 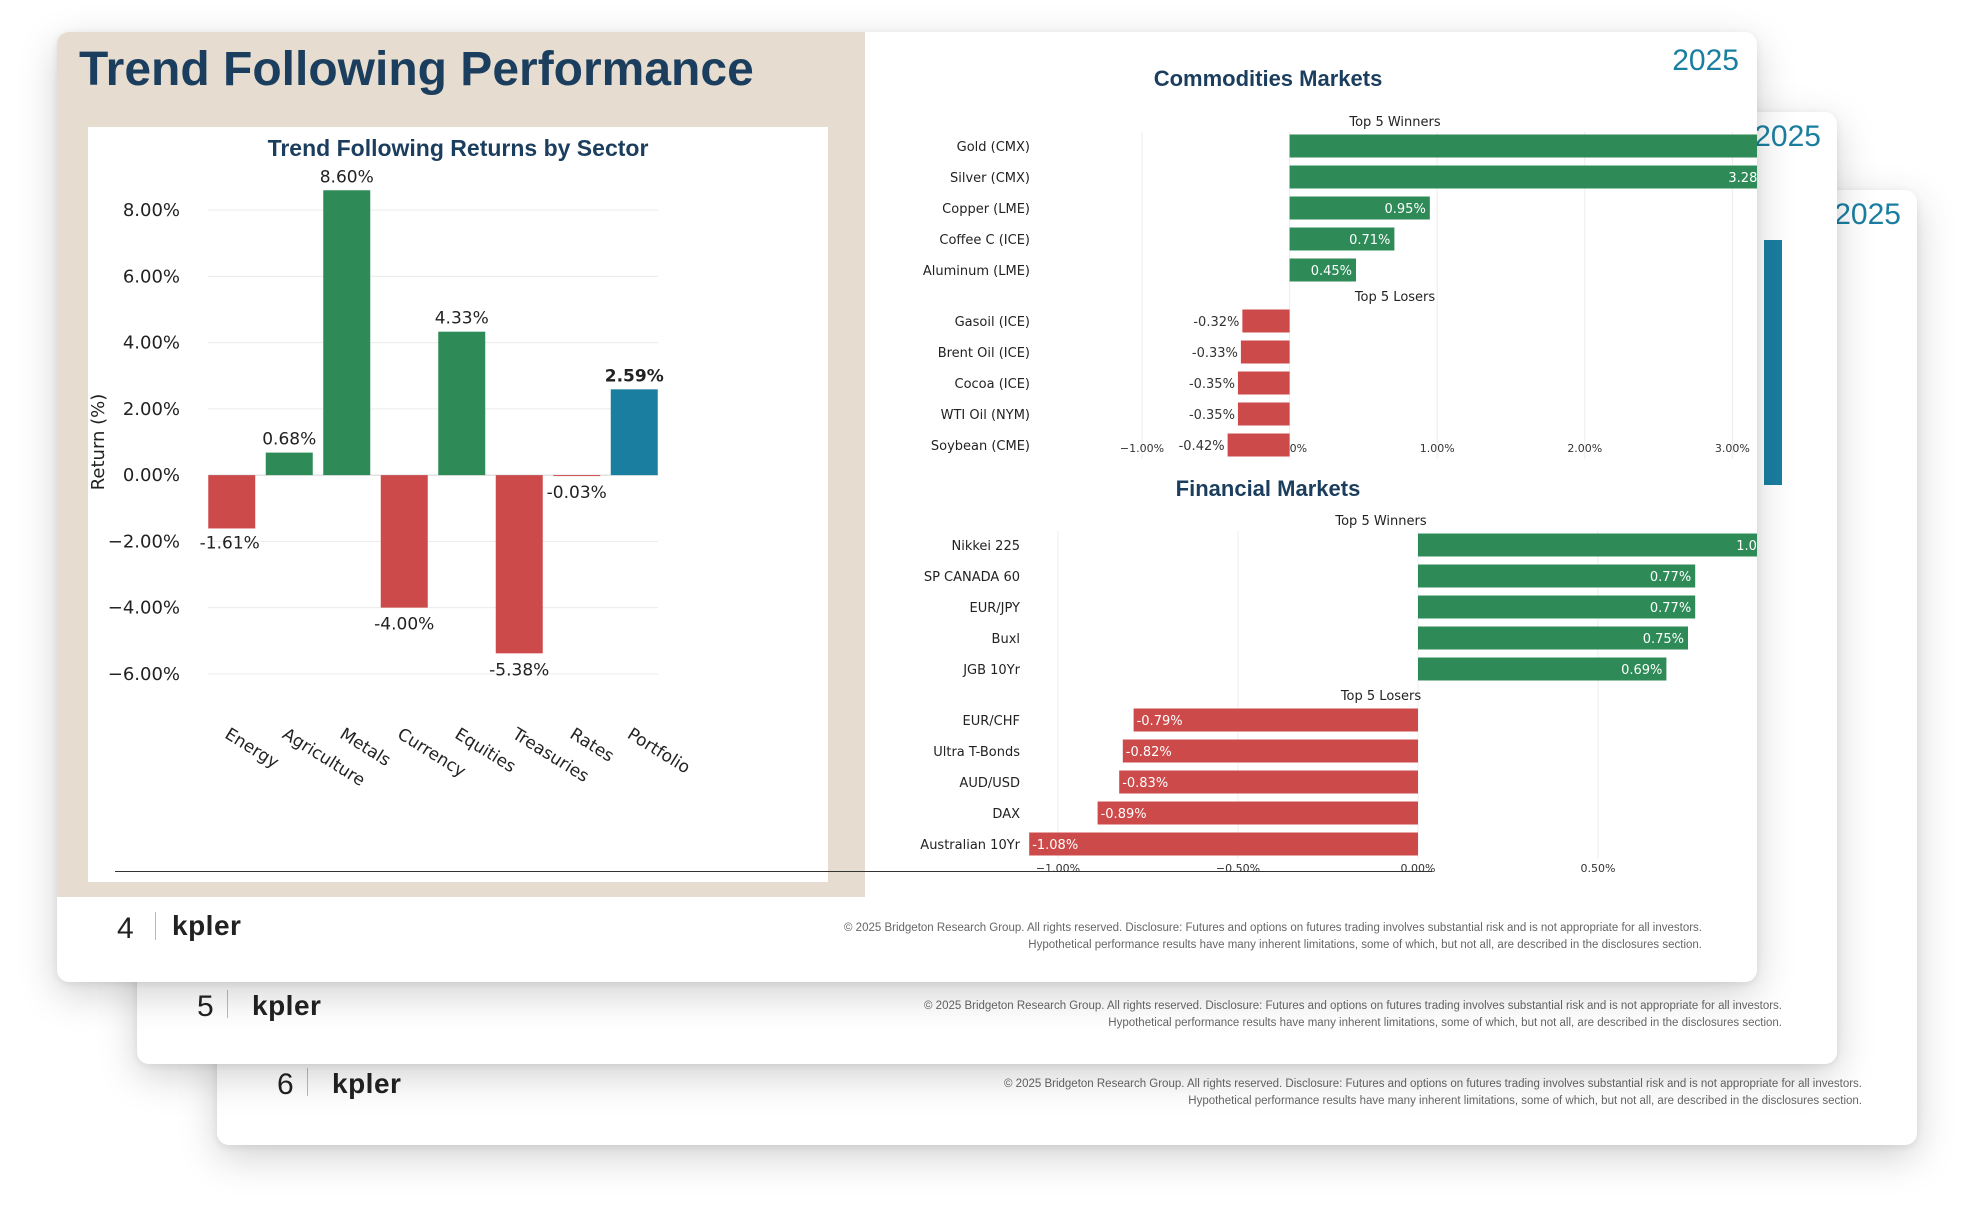 What do you see at coordinates (519, 564) in the screenshot?
I see `bar-treasuries` at bounding box center [519, 564].